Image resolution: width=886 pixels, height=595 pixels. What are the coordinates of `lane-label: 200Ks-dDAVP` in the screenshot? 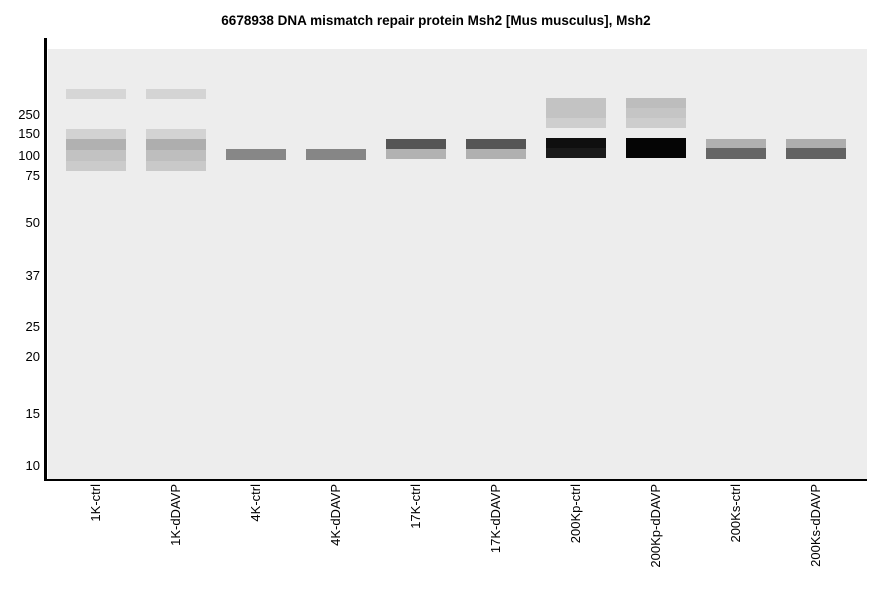 It's located at (815, 525).